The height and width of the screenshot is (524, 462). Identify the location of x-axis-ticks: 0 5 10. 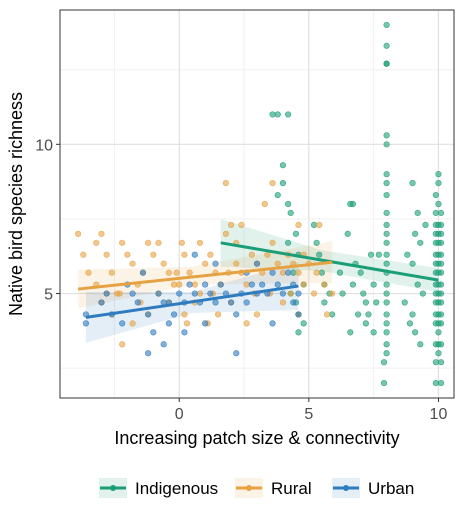
(311, 410).